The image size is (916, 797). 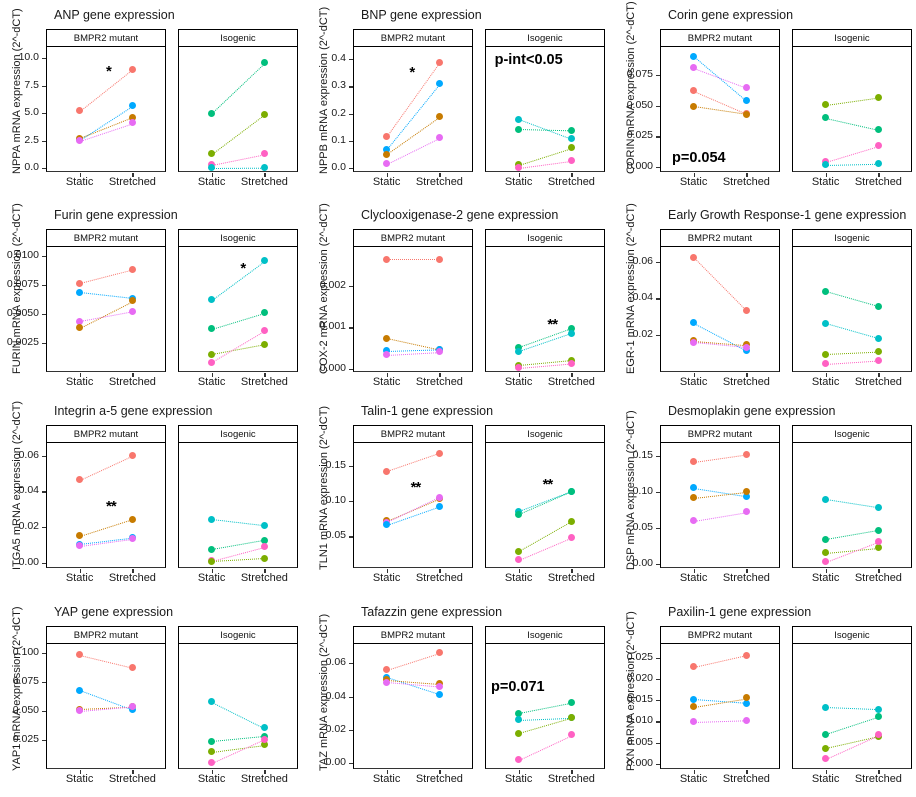 I want to click on y-tick-label: 2.5, so click(x=31, y=139).